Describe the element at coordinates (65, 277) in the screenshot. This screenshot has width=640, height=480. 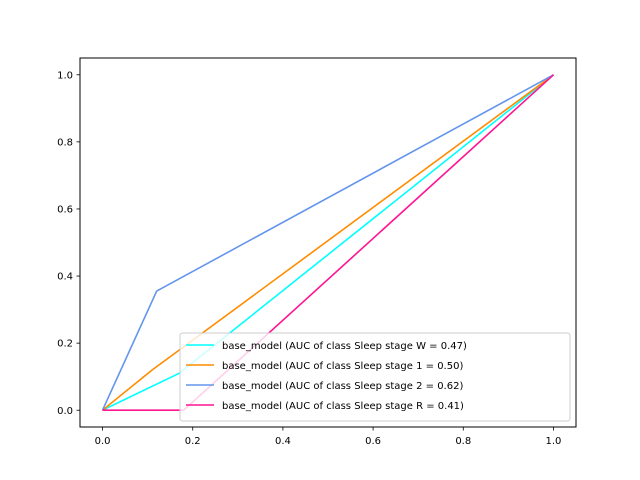
I see `y-tick-label: 0.4` at that location.